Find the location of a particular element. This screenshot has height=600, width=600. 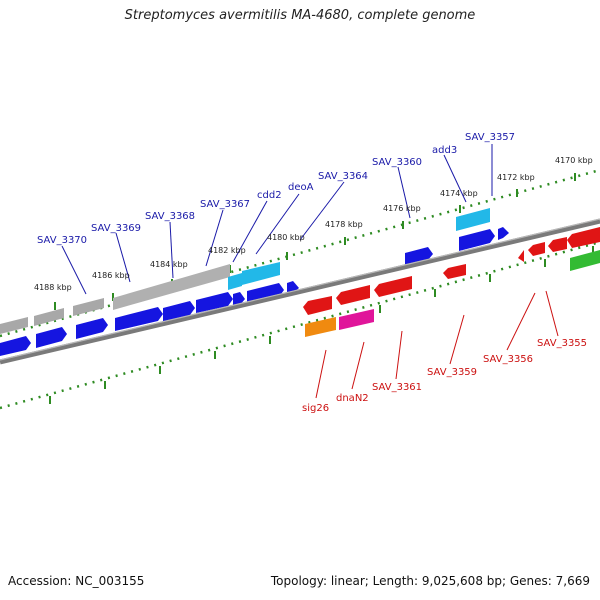

gene-label: SAV_3357 is located at coordinates (490, 137).